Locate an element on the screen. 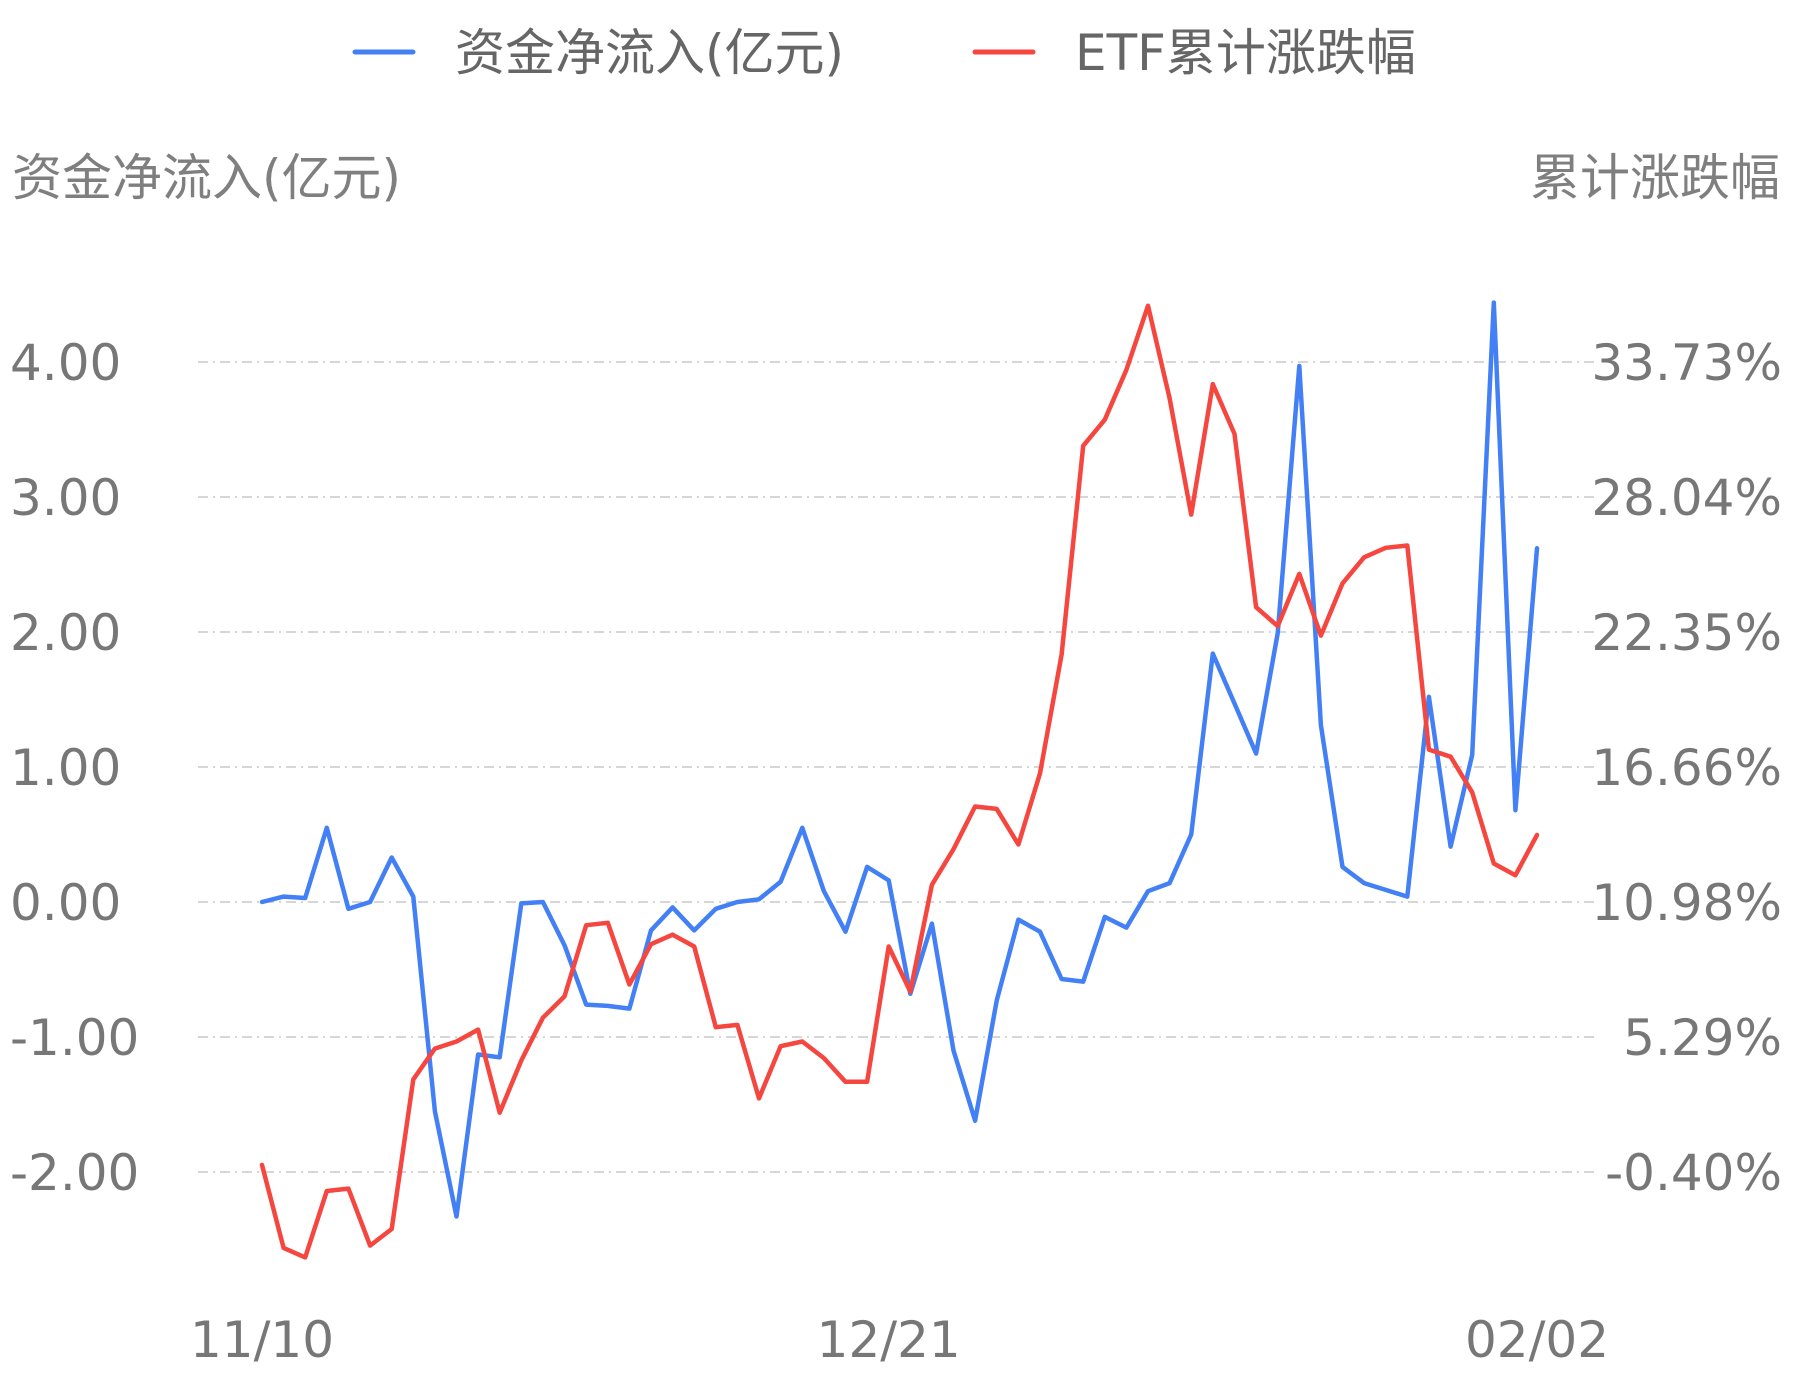 The image size is (1793, 1380). left-axis-title: 资金净流入(亿元) is located at coordinates (206, 178).